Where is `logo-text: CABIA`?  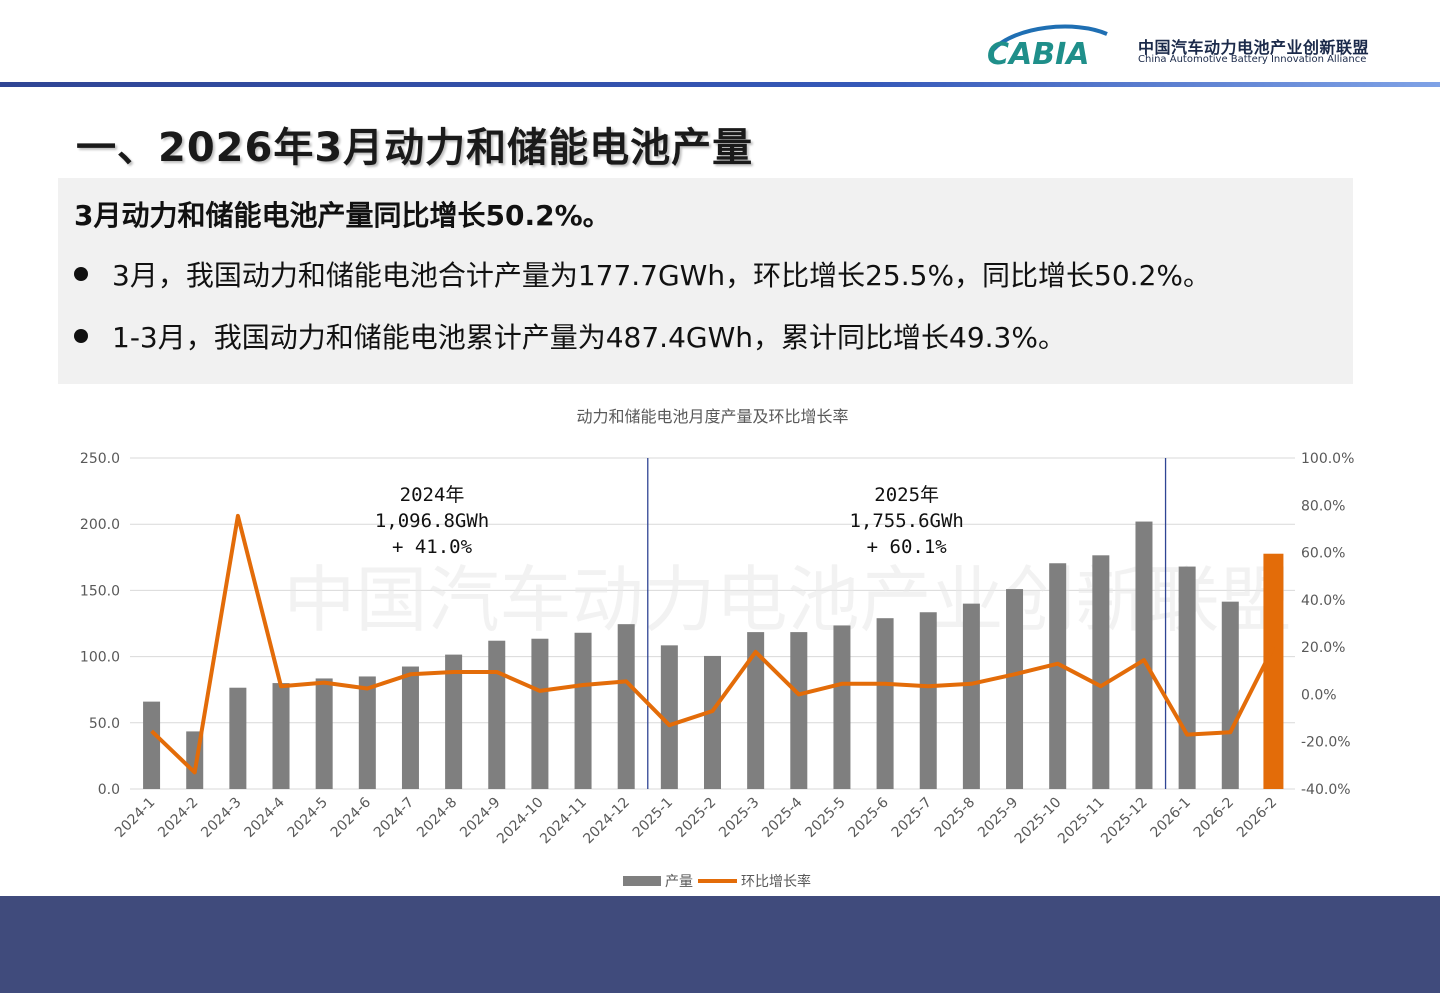 logo-text: CABIA is located at coordinates (1038, 52).